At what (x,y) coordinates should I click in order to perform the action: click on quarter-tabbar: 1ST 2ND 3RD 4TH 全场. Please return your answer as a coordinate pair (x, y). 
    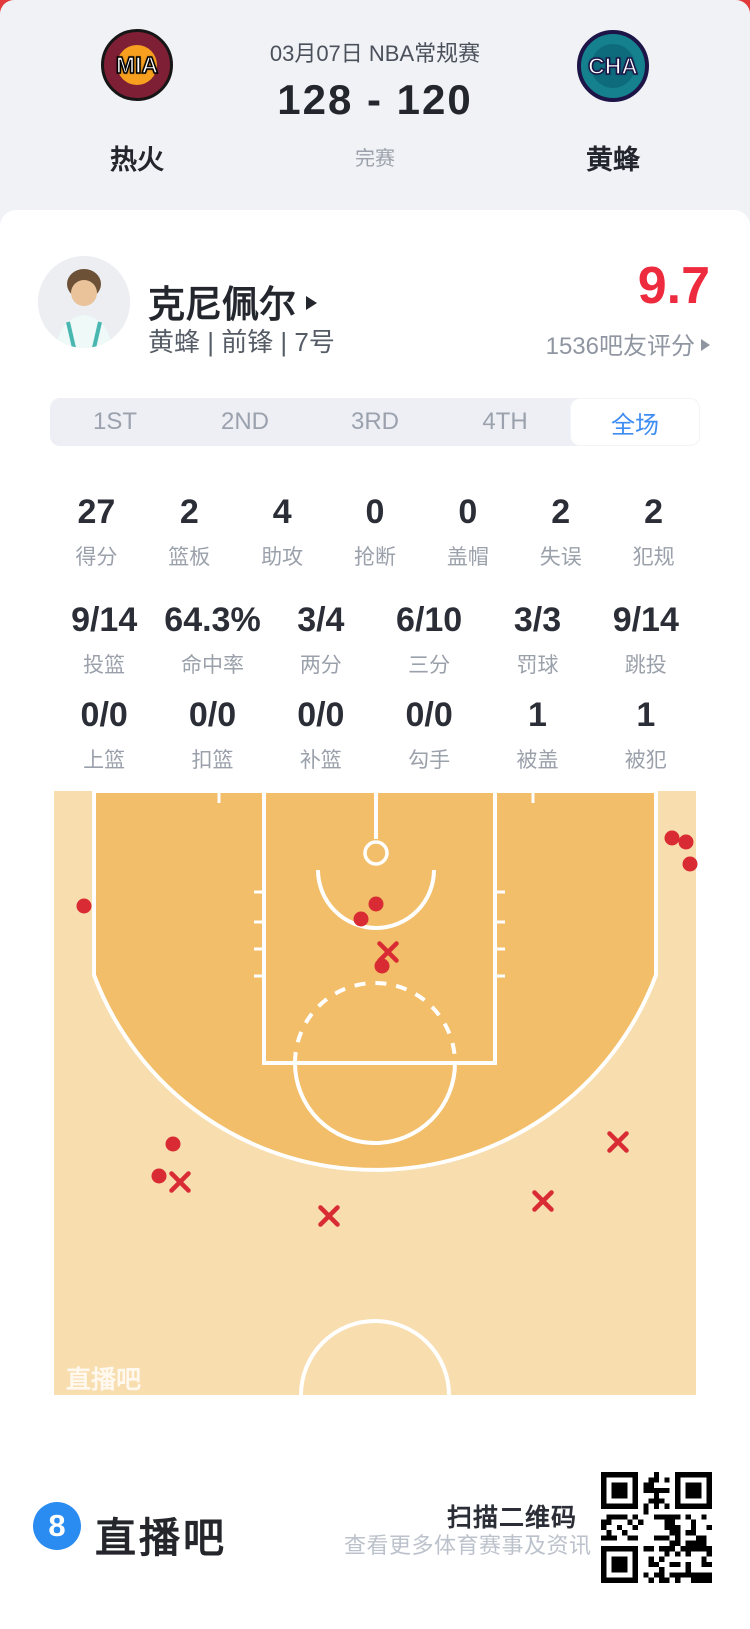
    Looking at the image, I should click on (375, 422).